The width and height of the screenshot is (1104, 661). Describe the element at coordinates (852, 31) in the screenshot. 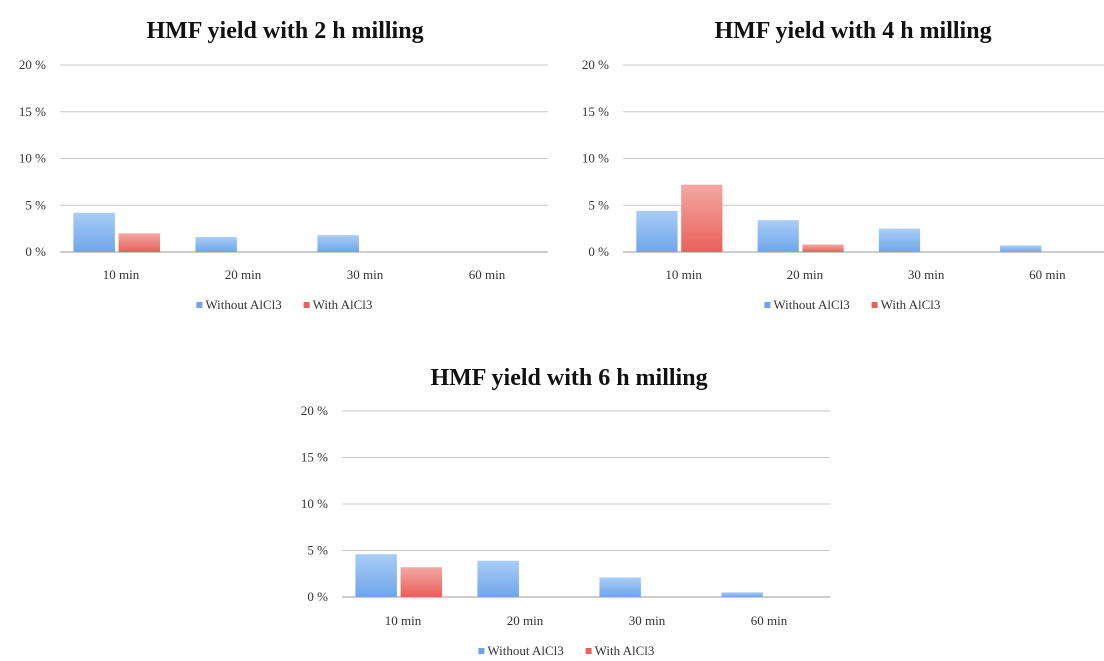

I see `chart-title: HMF yield with 4 h milling` at that location.